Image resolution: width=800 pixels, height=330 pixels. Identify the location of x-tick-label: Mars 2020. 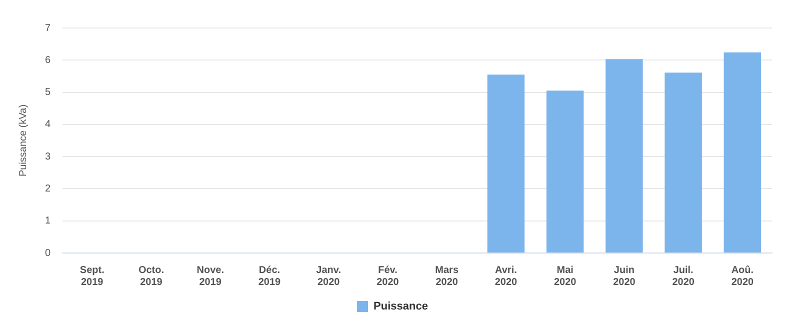
(447, 276).